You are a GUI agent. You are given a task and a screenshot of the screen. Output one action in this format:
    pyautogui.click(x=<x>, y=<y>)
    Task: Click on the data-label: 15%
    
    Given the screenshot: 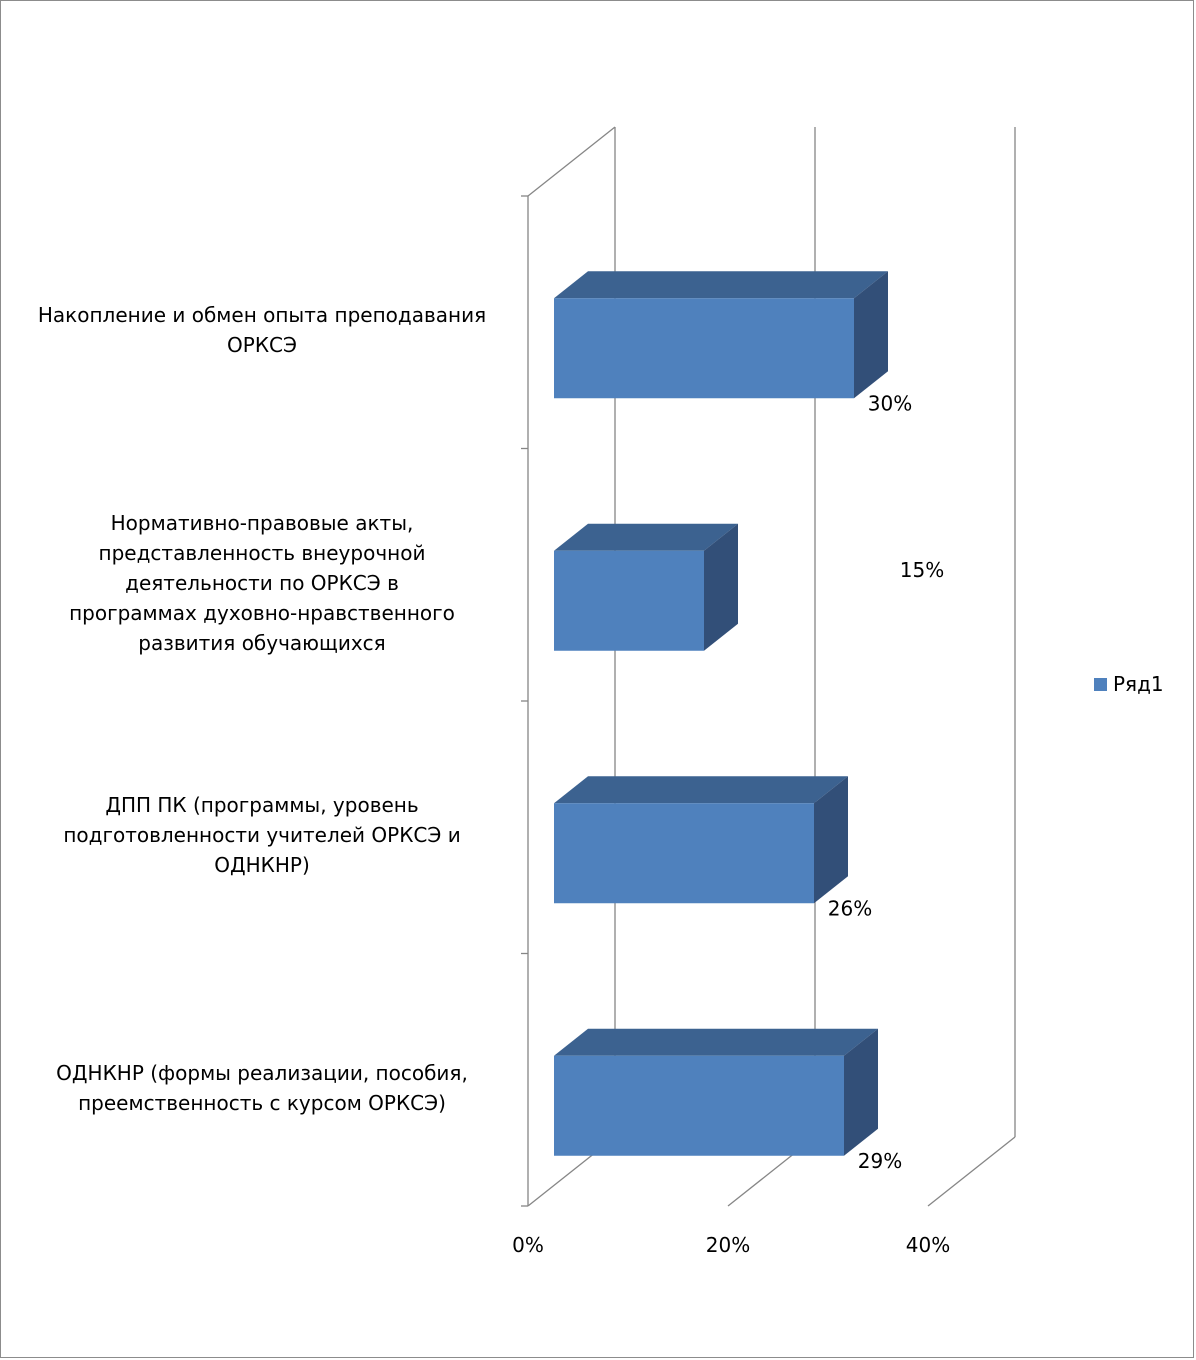 What is the action you would take?
    pyautogui.click(x=922, y=570)
    